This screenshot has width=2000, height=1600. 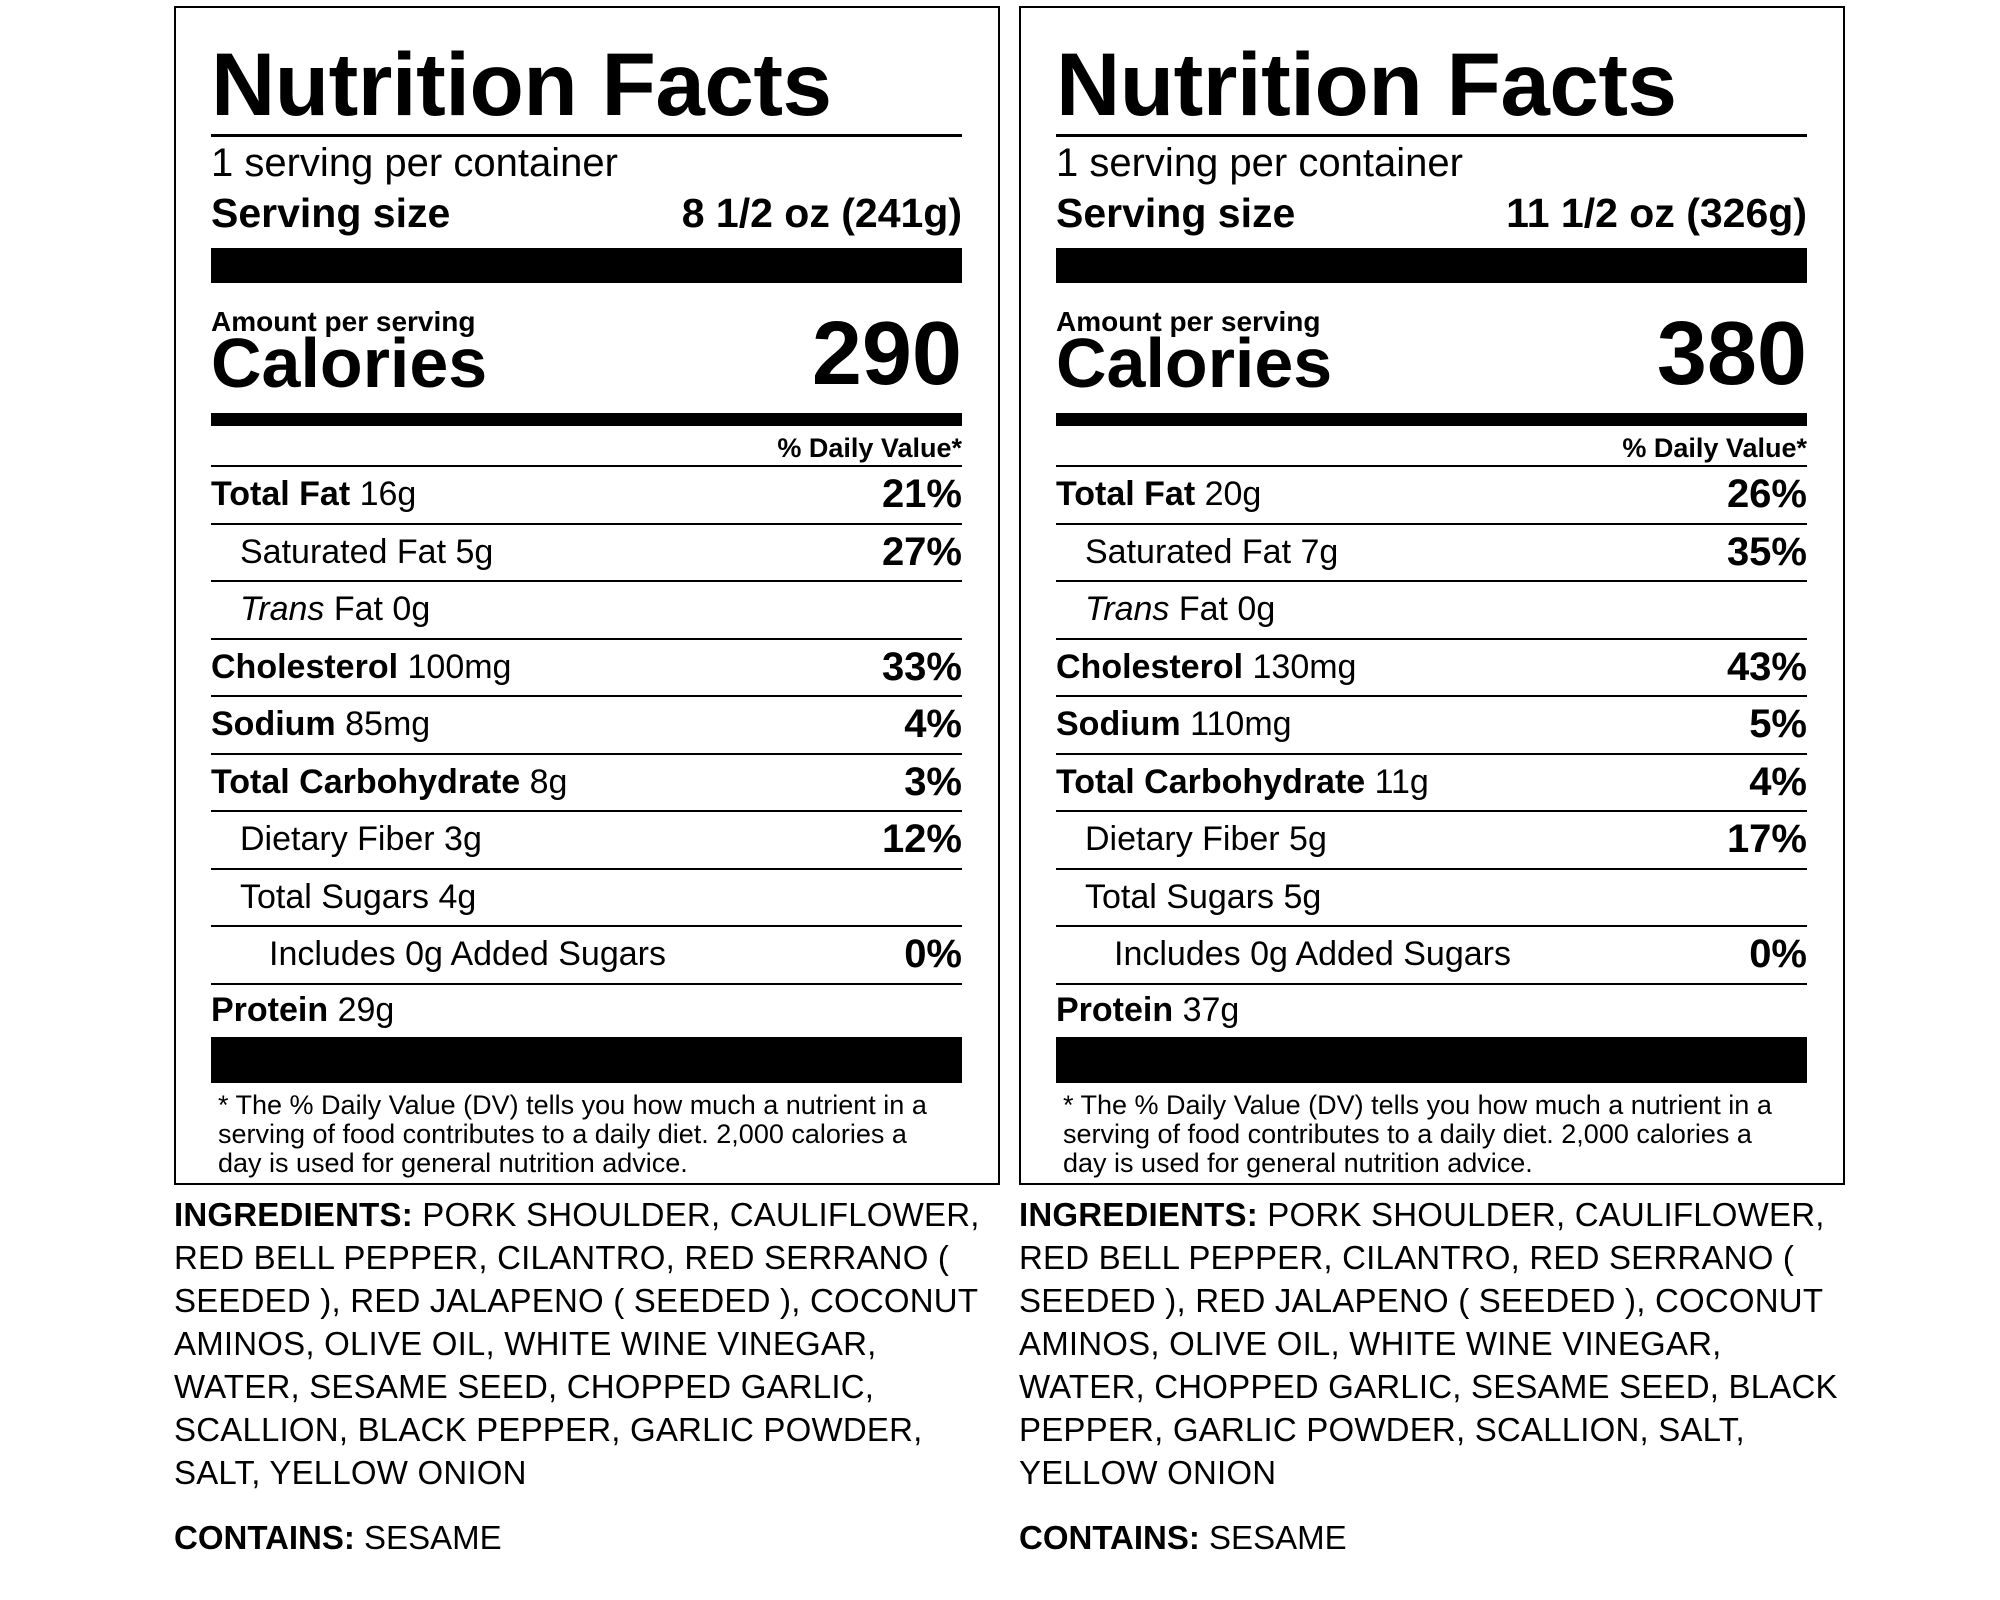 I want to click on serving-size-row: Serving size 8 1/2 oz (241g), so click(x=586, y=213).